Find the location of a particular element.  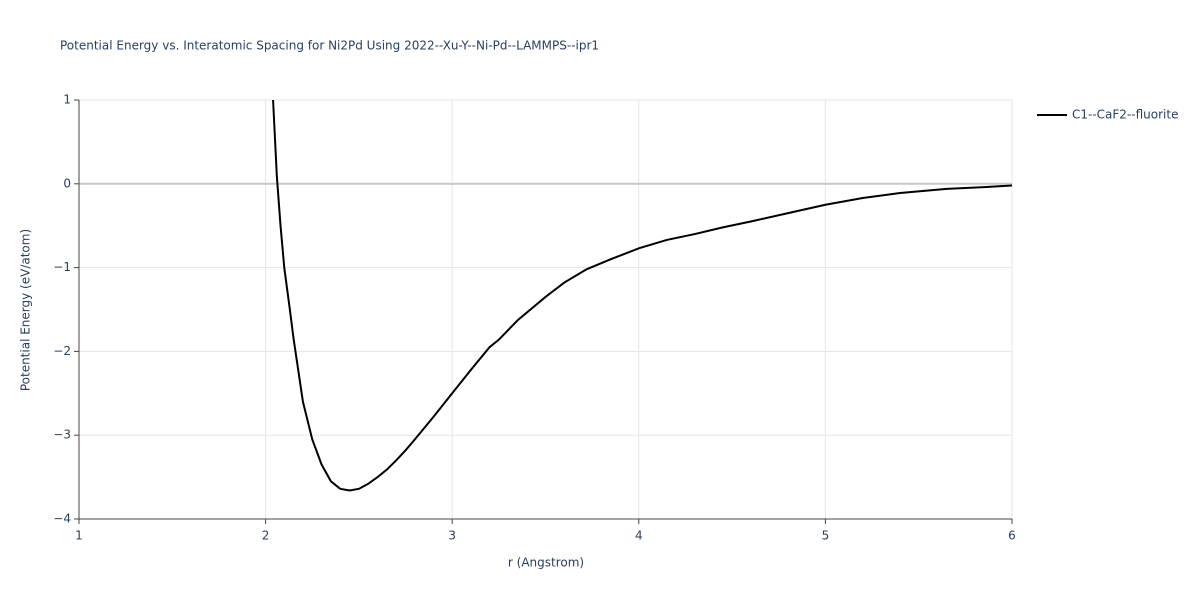

y-tick-label: −3 is located at coordinates (62, 435).